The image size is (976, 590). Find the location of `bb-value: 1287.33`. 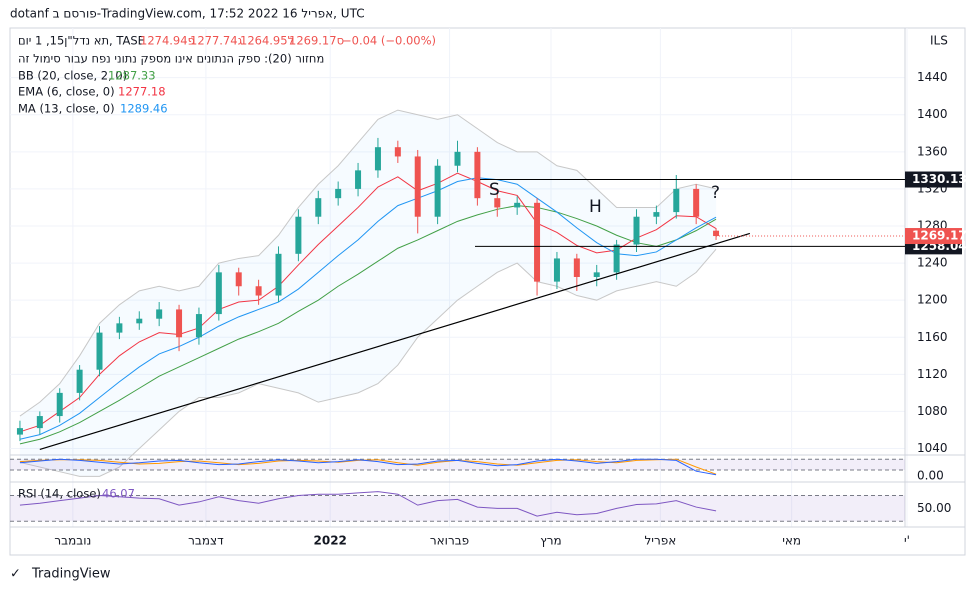

bb-value: 1287.33 is located at coordinates (132, 76).